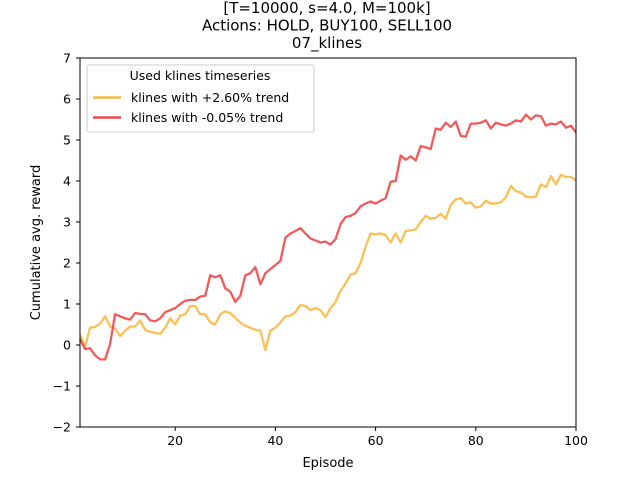  I want to click on x-axis-label: Episode, so click(327, 463).